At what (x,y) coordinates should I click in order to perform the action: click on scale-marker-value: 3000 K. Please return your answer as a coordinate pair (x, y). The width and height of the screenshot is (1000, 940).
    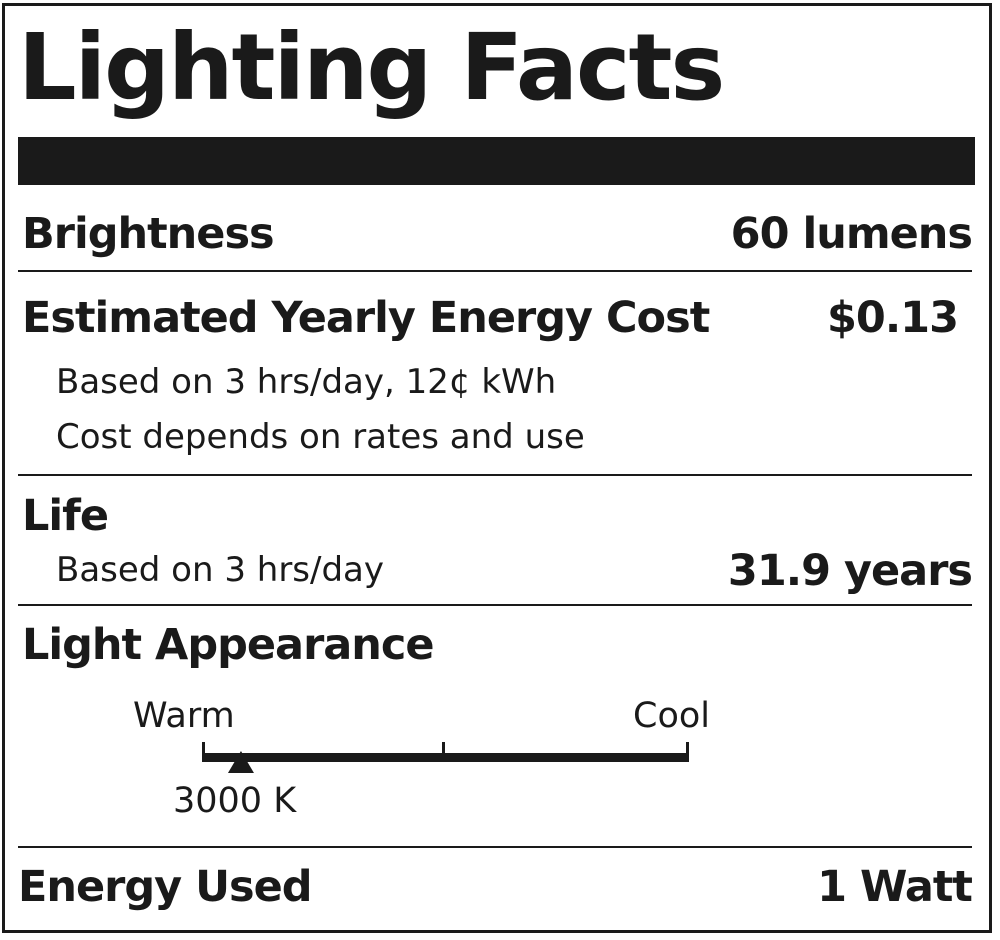
    Looking at the image, I should click on (235, 801).